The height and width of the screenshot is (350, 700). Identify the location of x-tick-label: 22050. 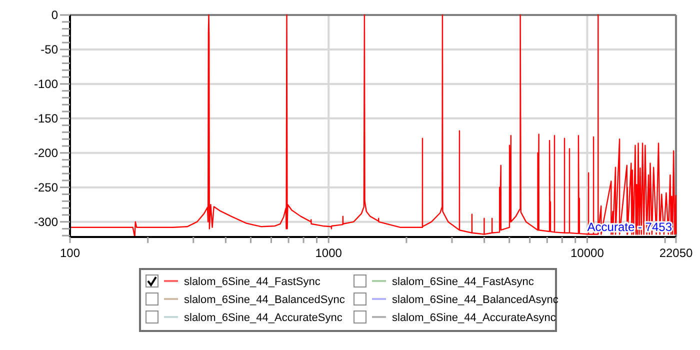
(676, 253).